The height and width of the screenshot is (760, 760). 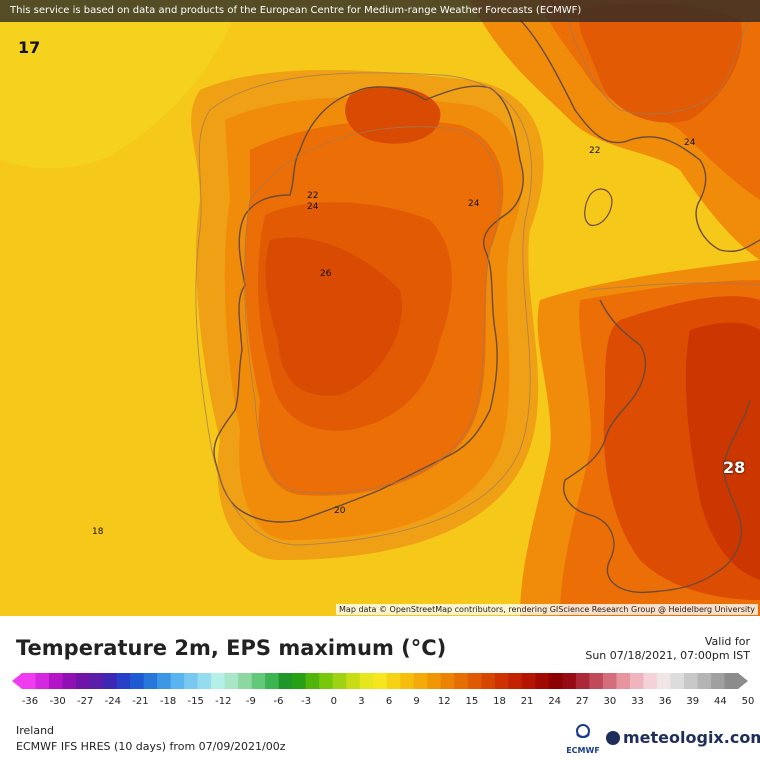 What do you see at coordinates (637, 701) in the screenshot?
I see `scale-tick-label: 33` at bounding box center [637, 701].